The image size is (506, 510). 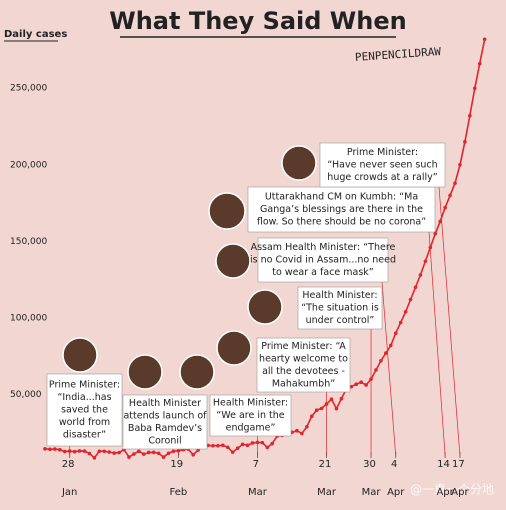 What do you see at coordinates (303, 358) in the screenshot?
I see `annotation-text: hearty welcome to` at bounding box center [303, 358].